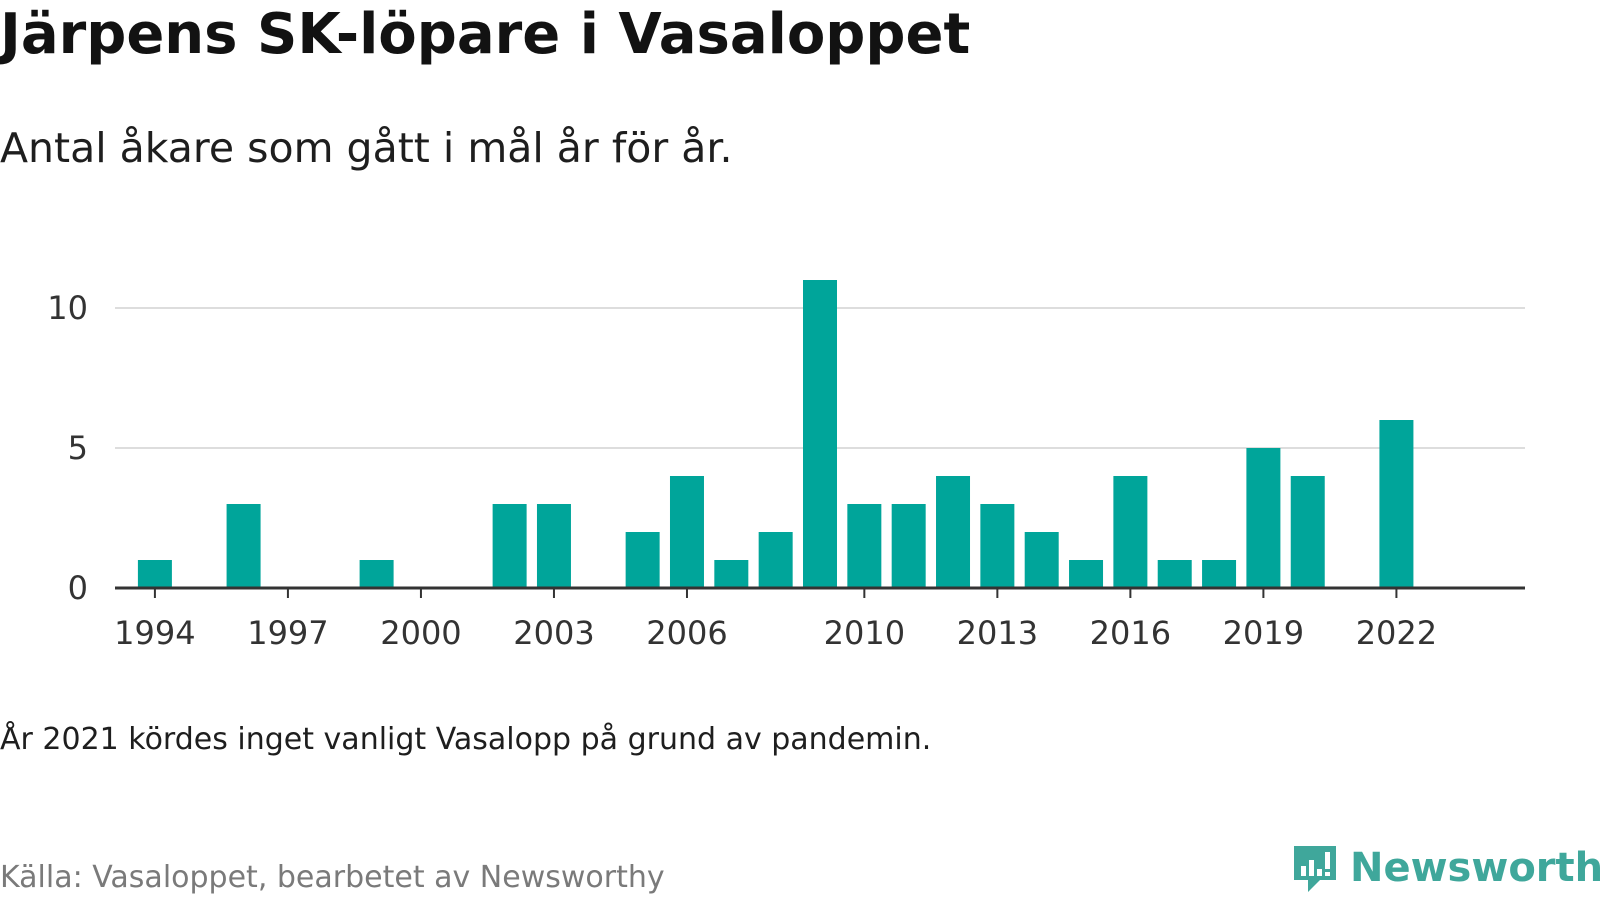  I want to click on bar-1996, so click(243, 546).